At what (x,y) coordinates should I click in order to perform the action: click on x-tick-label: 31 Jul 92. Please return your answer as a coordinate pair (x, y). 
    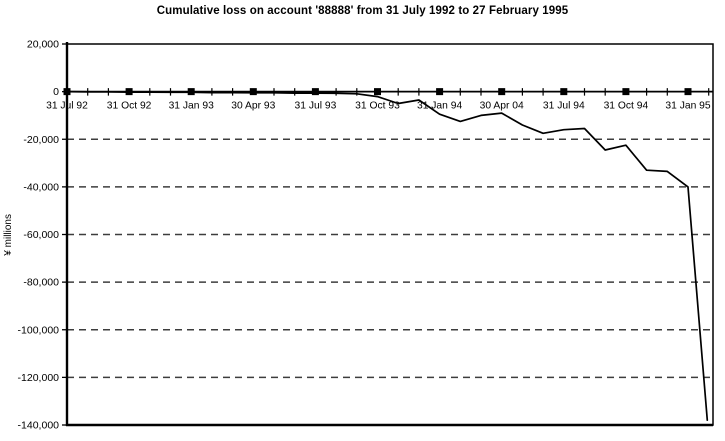
    Looking at the image, I should click on (67, 106).